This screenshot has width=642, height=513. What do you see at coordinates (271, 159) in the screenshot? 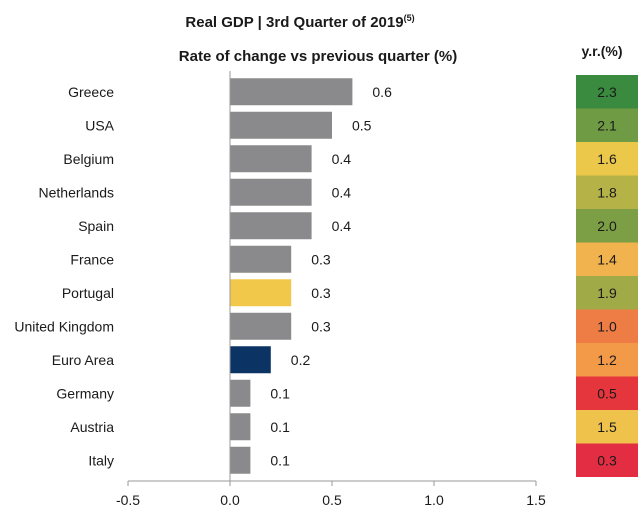
I see `bar-belgium` at bounding box center [271, 159].